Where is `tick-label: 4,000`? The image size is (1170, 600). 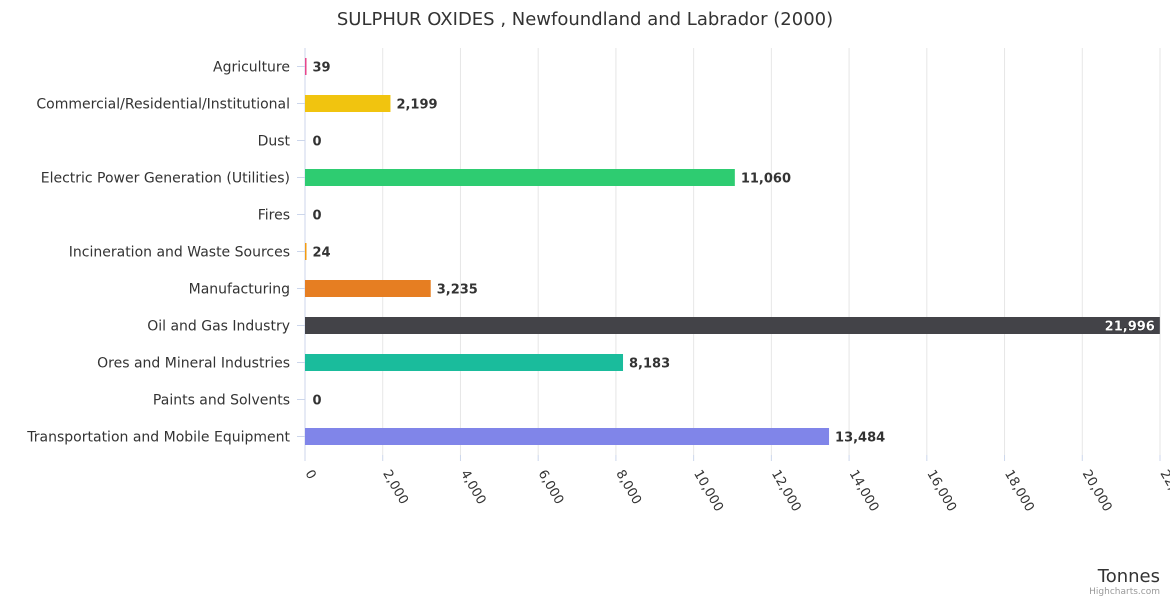
tick-label: 4,000 is located at coordinates (473, 488).